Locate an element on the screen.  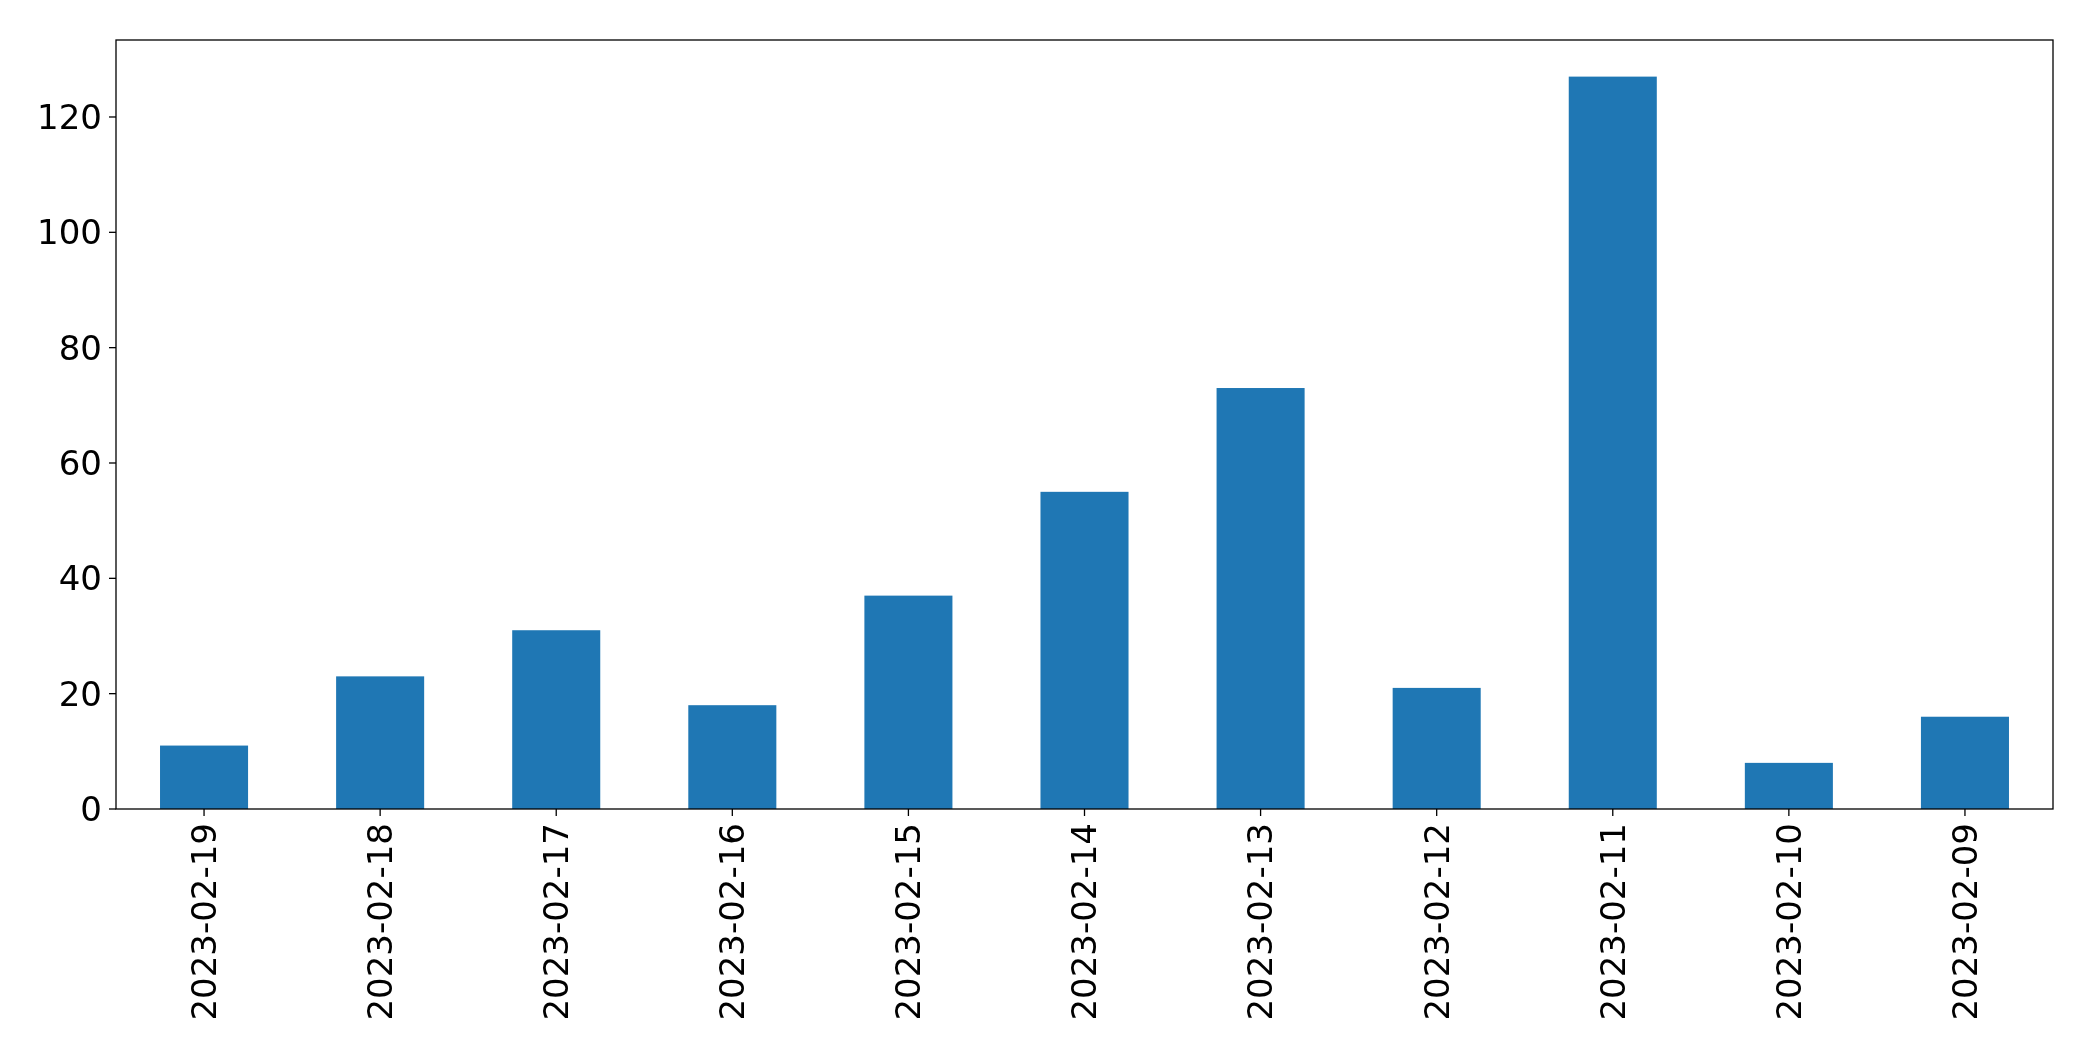
x-tick-label: 2023-02-11 is located at coordinates (1612, 922).